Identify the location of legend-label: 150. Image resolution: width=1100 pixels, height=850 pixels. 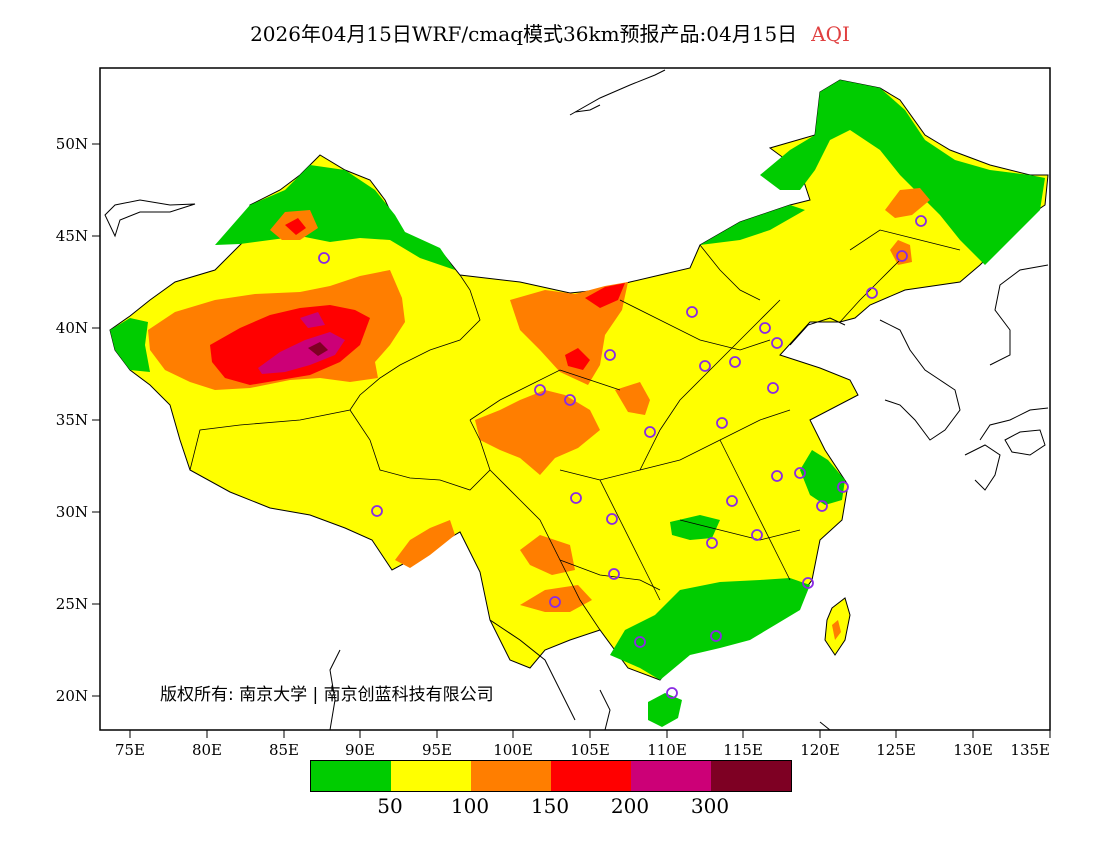
(550, 806).